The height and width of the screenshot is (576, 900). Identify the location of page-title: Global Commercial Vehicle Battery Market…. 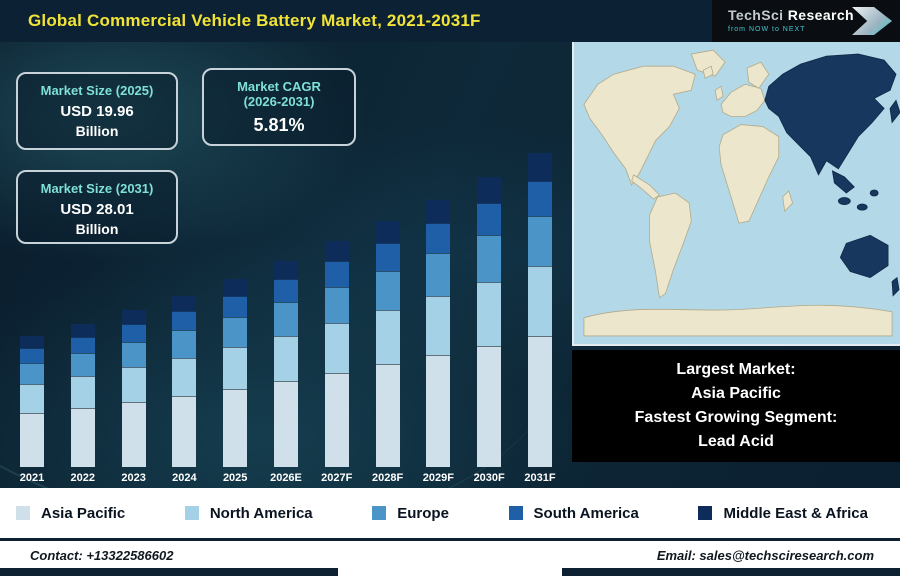
(254, 20).